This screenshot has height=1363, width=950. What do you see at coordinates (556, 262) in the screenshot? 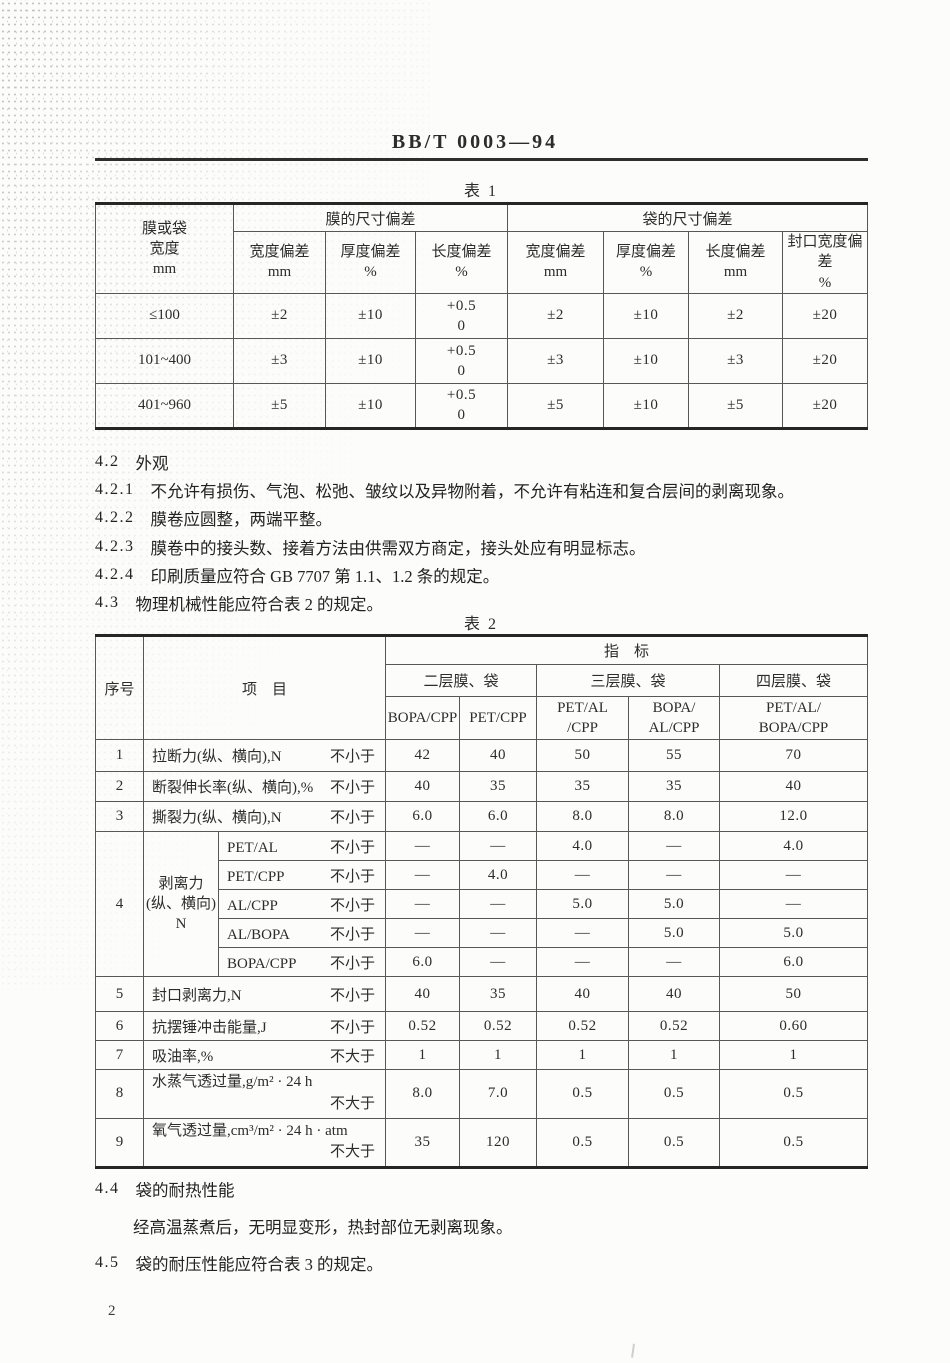
I see `table1-subheader: 宽度偏差 mm` at bounding box center [556, 262].